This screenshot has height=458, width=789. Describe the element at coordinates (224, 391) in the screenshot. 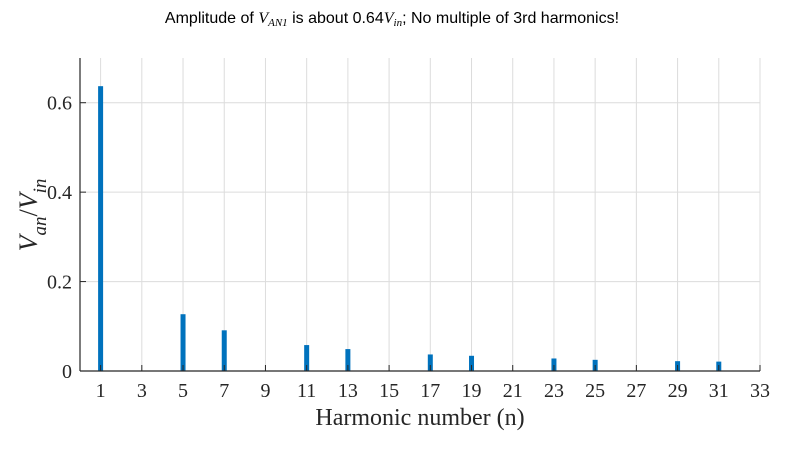

I see `x-tick-label: 7` at that location.